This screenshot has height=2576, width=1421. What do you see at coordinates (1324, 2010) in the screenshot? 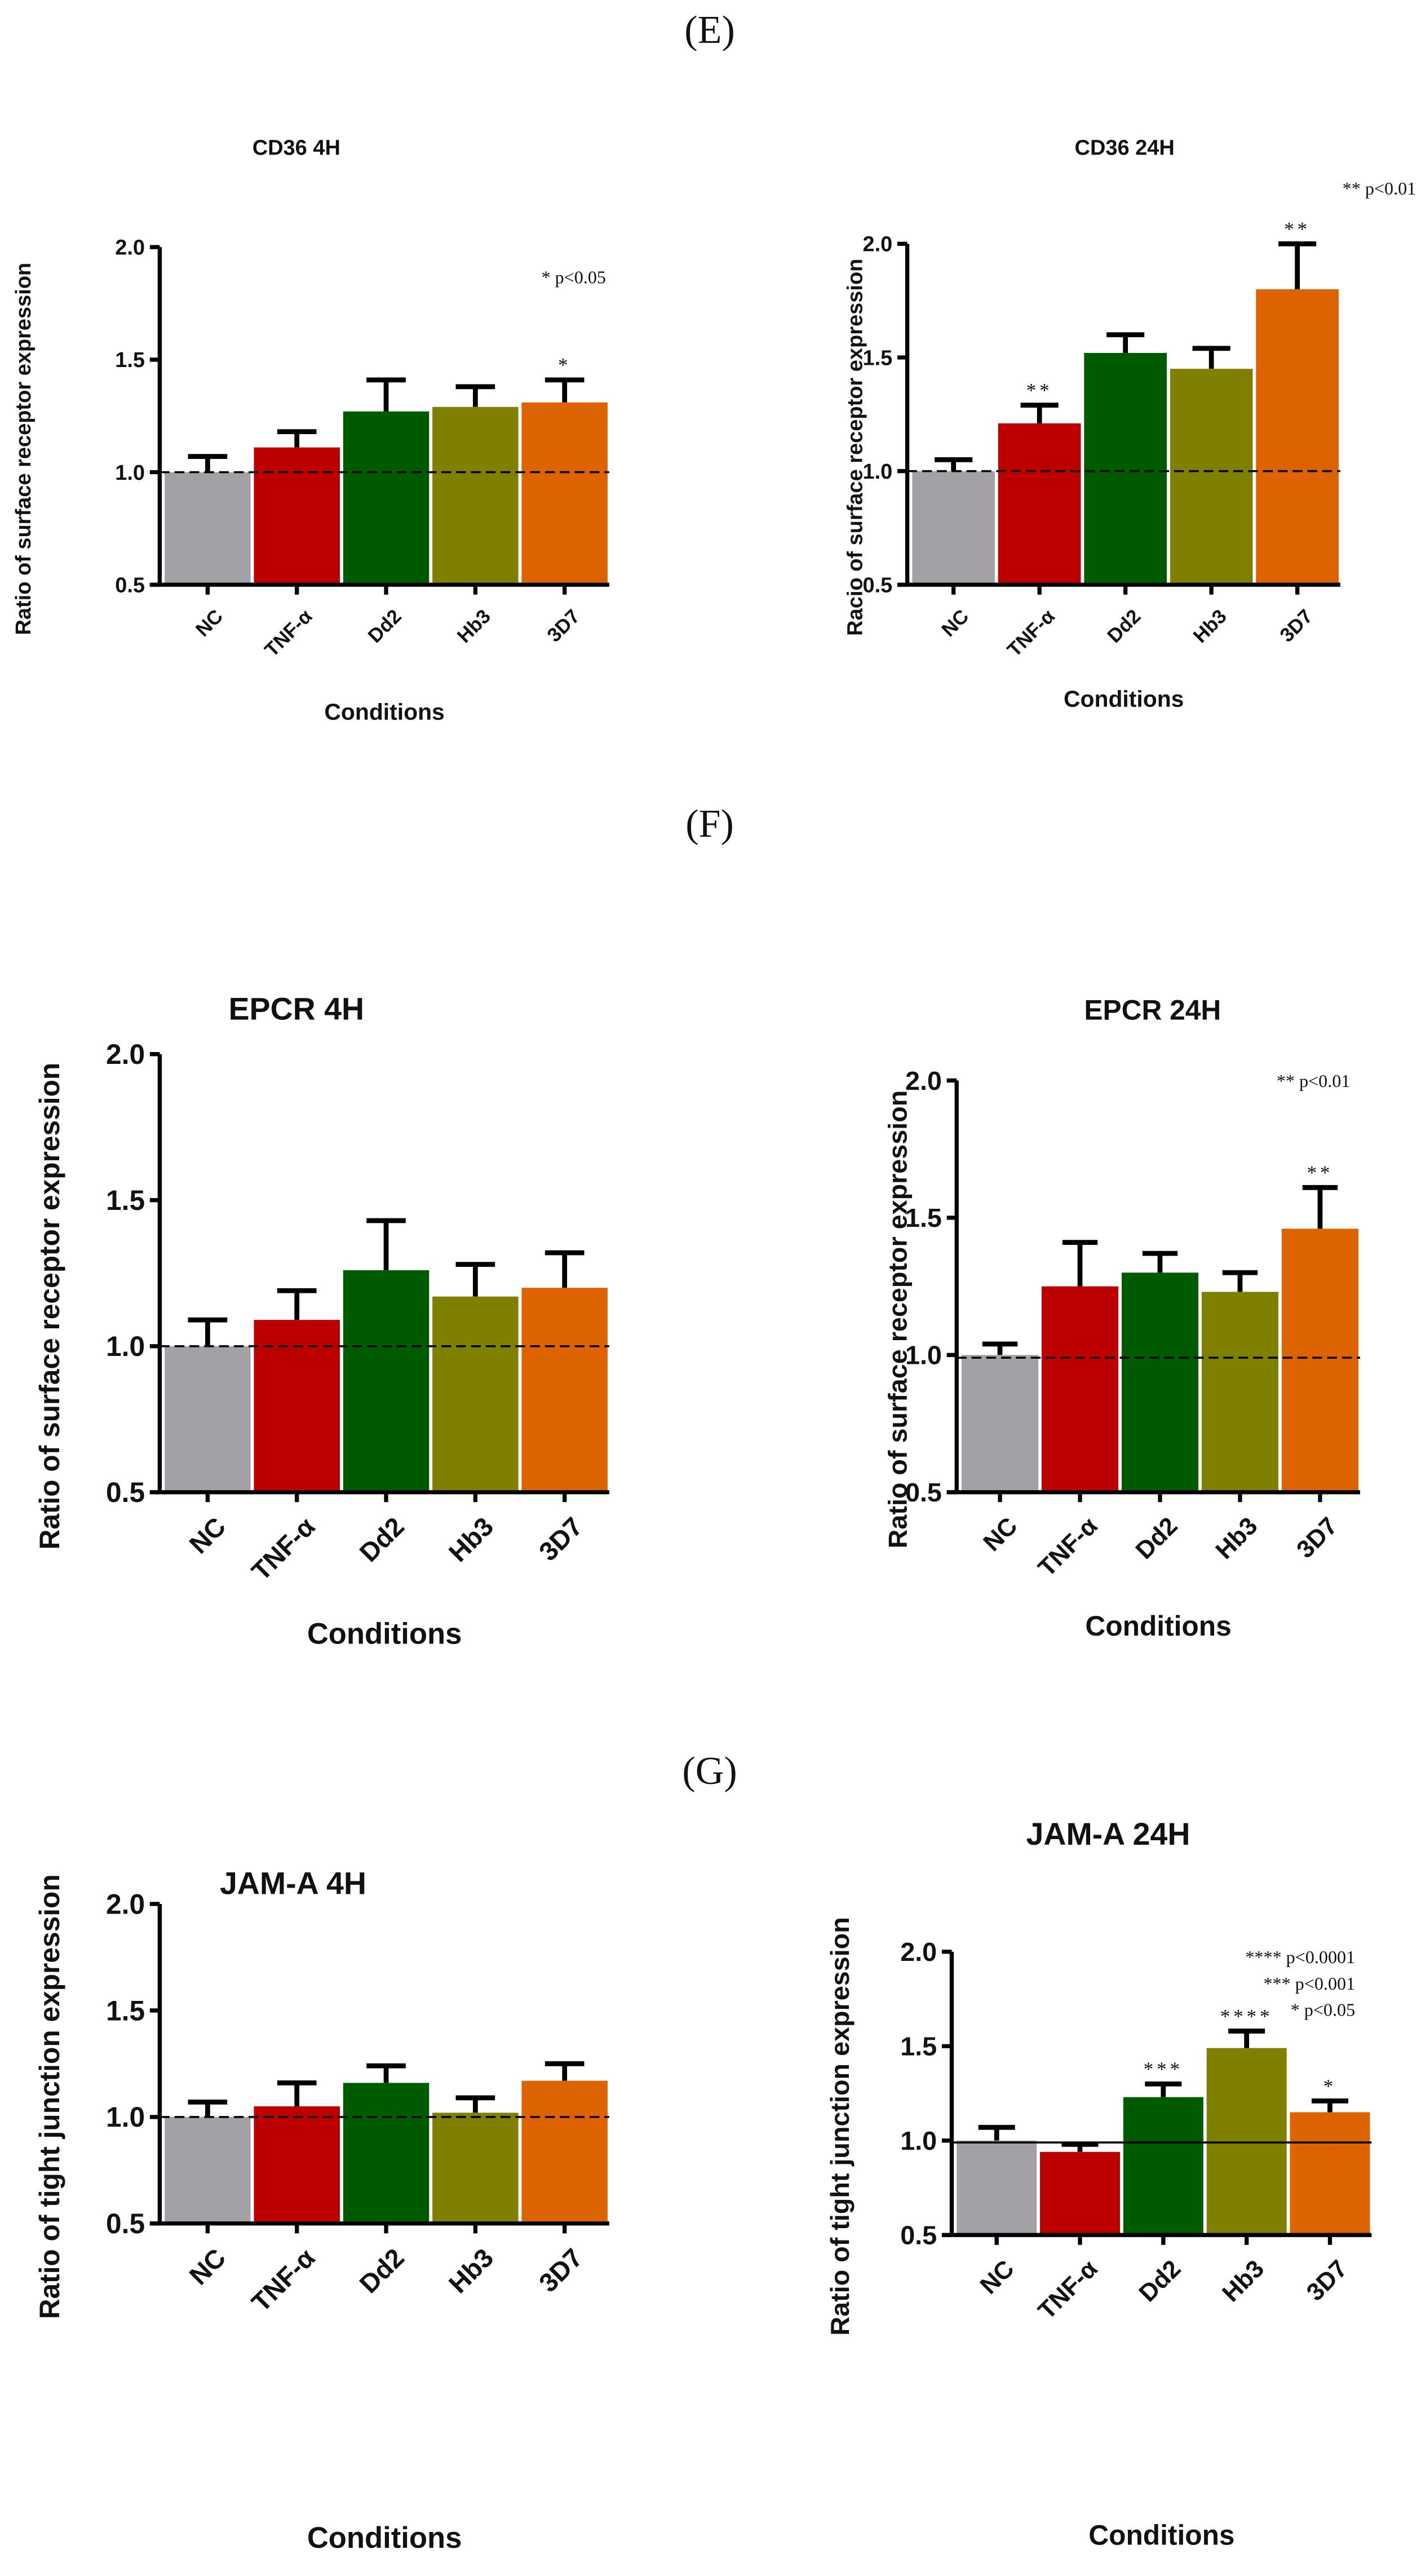
I see `significance-legend: * p<0.05` at bounding box center [1324, 2010].